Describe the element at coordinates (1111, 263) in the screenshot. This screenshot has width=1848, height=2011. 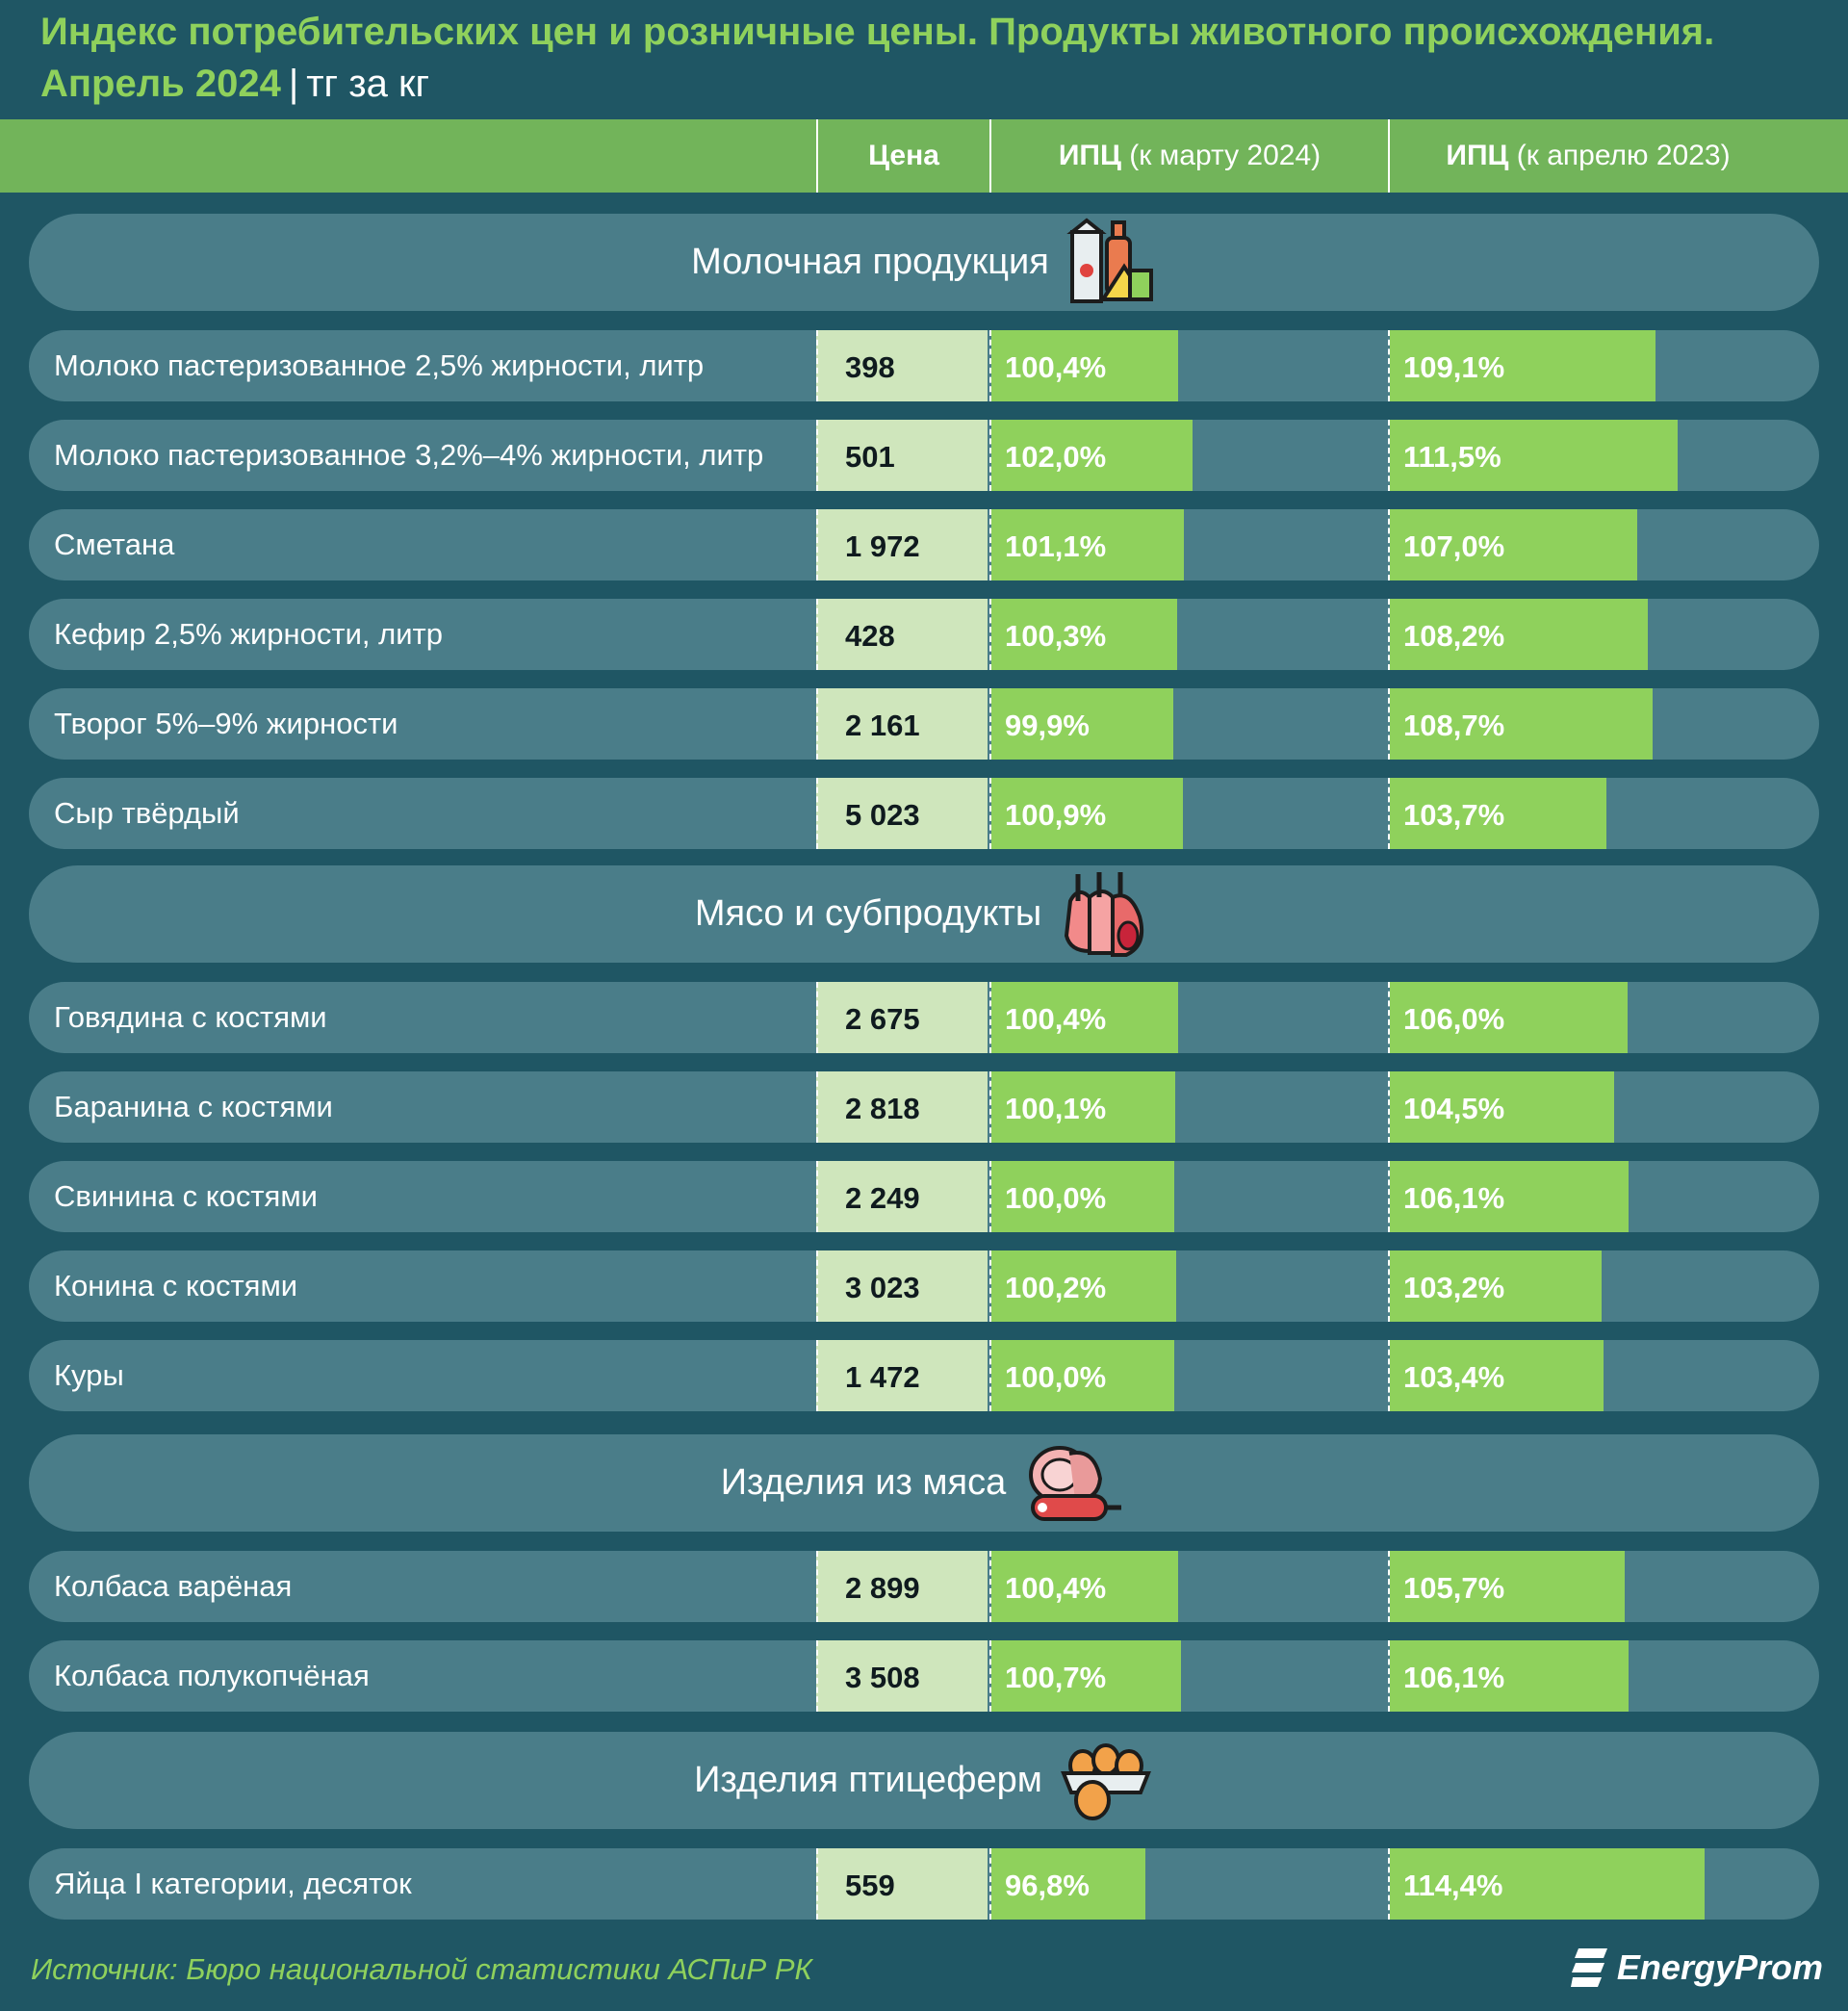
I see `dairy-icon` at that location.